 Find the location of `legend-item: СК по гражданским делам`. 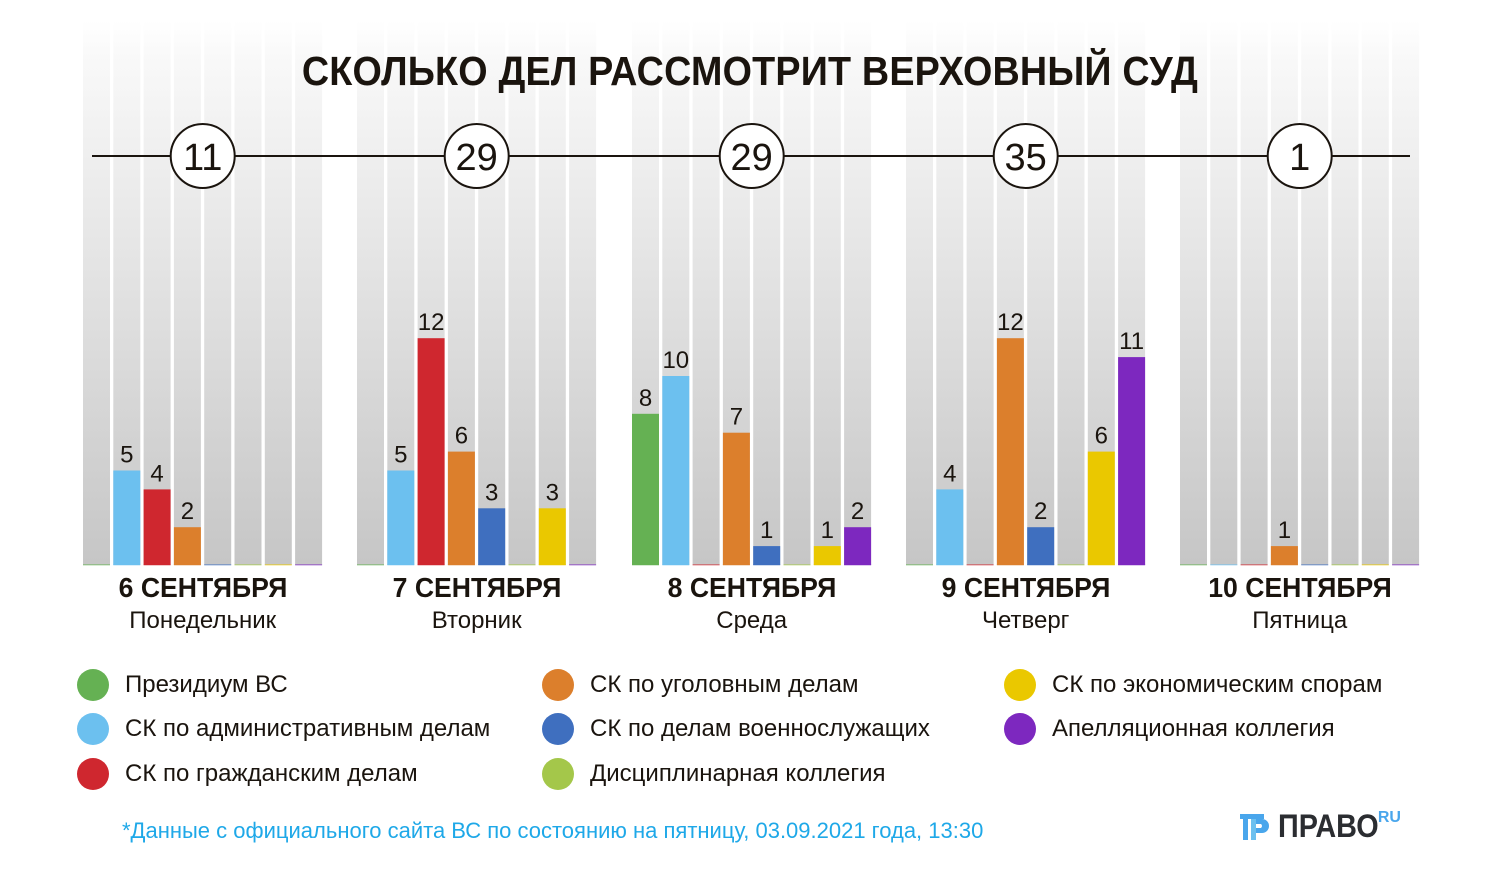

legend-item: СК по гражданским делам is located at coordinates (247, 774).